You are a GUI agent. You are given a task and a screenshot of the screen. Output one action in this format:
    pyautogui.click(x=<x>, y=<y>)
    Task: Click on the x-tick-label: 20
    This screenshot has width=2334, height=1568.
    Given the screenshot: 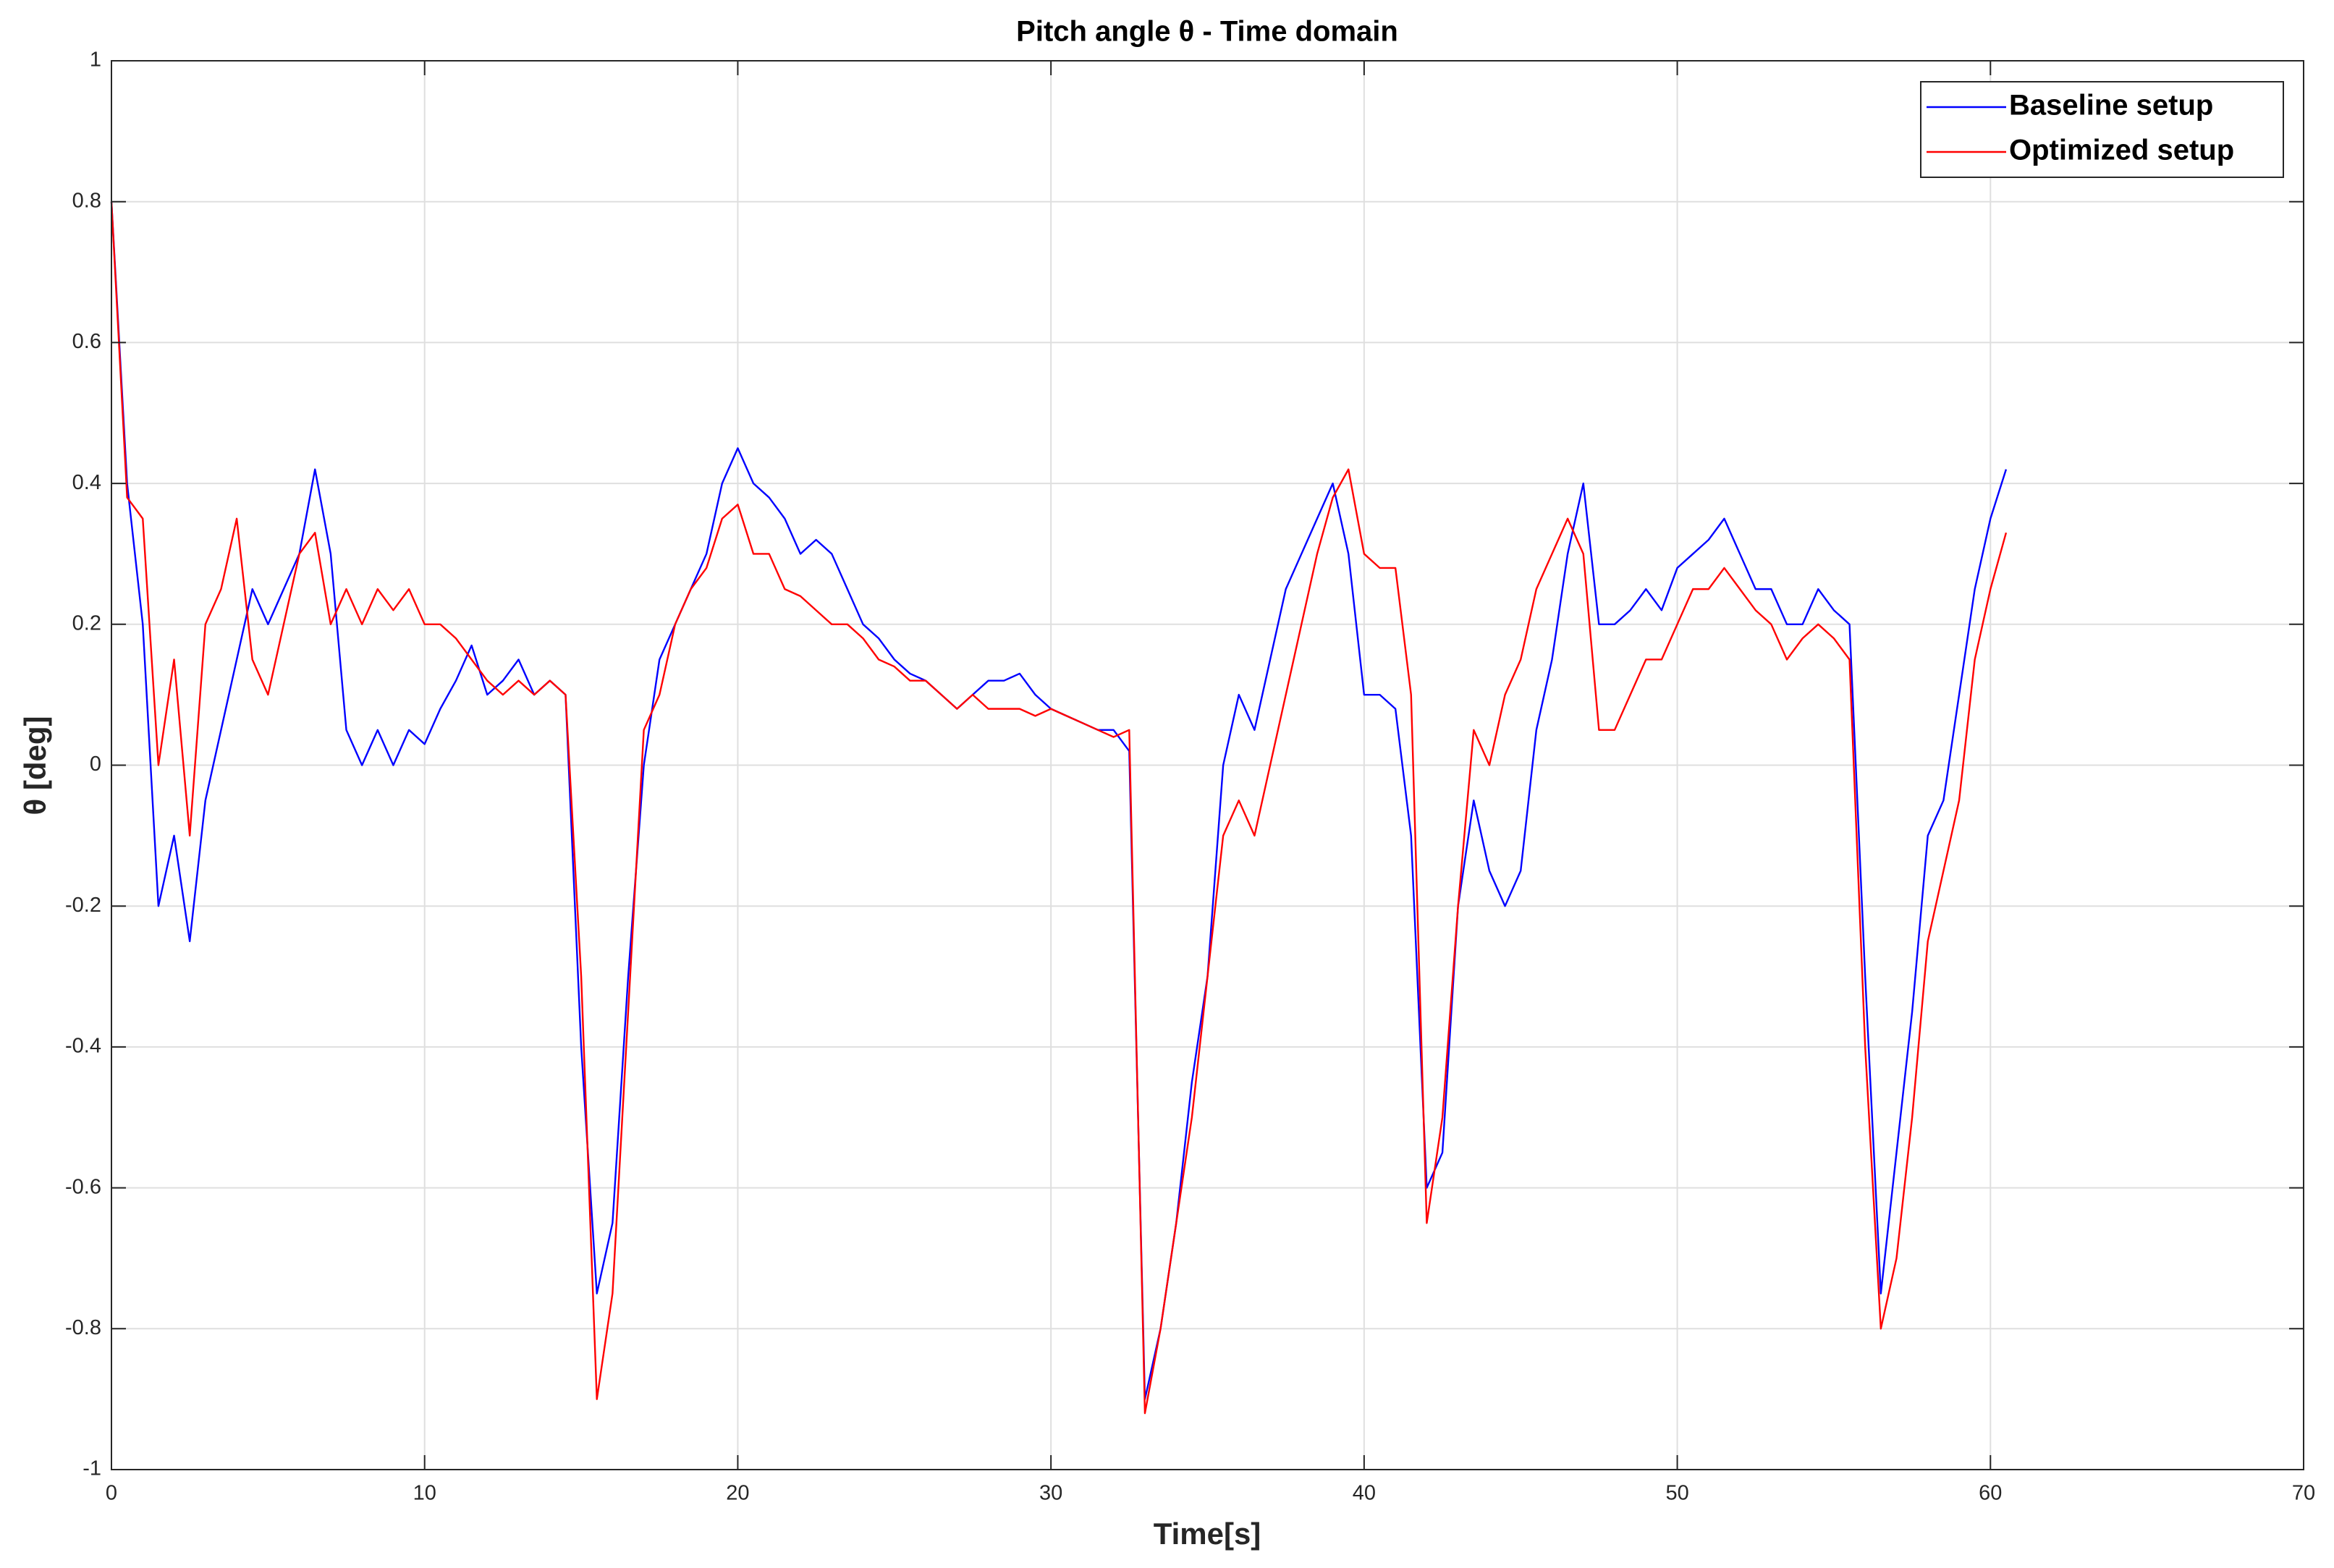 What is the action you would take?
    pyautogui.click(x=737, y=1493)
    